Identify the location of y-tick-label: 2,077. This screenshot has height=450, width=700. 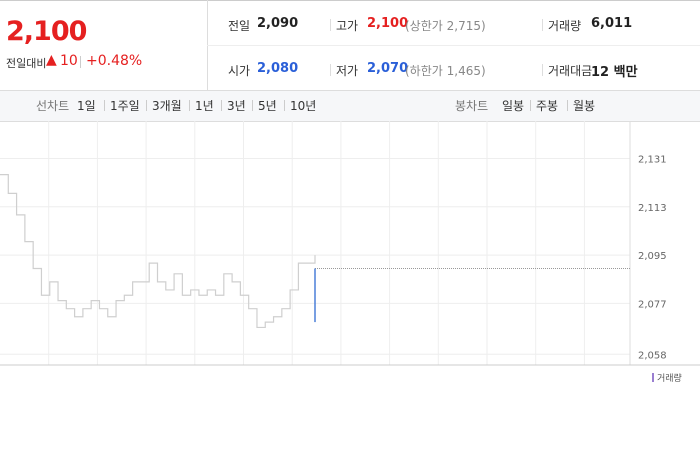
(652, 304).